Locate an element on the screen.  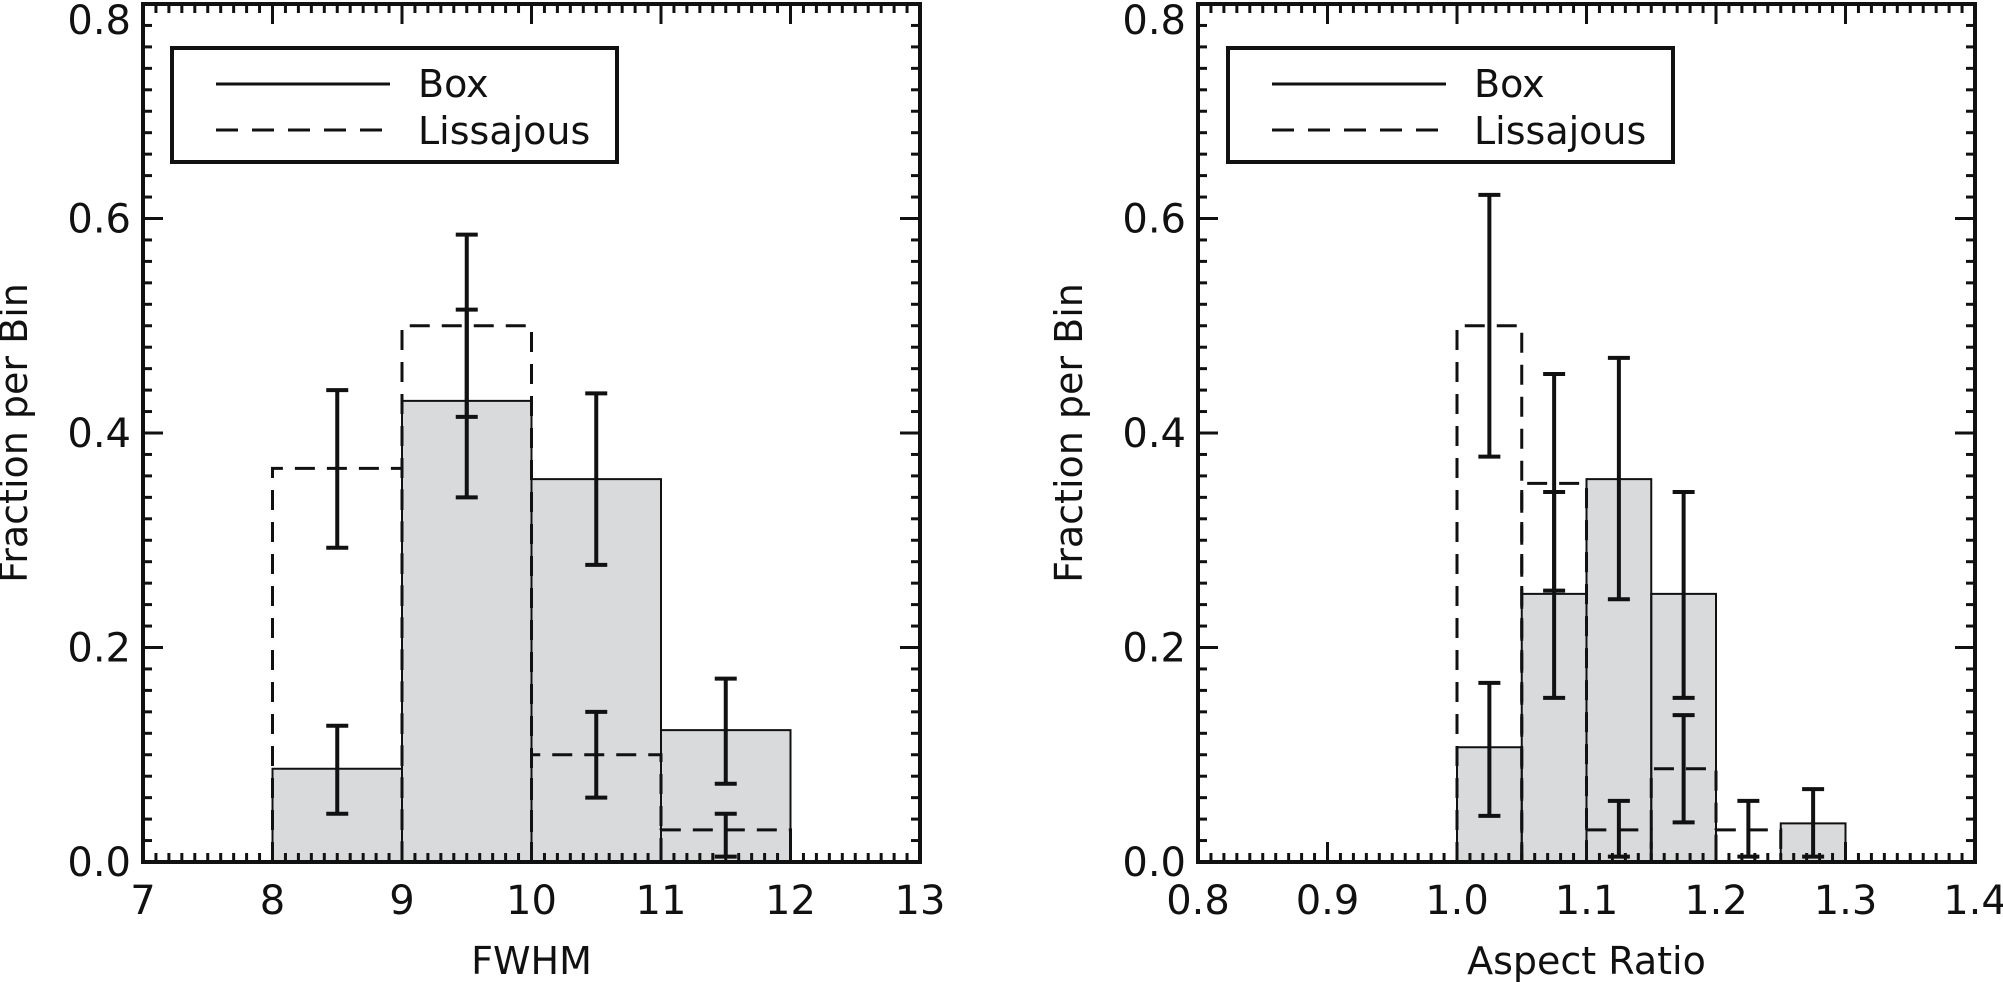
x-axis-title: FWHM is located at coordinates (531, 960).